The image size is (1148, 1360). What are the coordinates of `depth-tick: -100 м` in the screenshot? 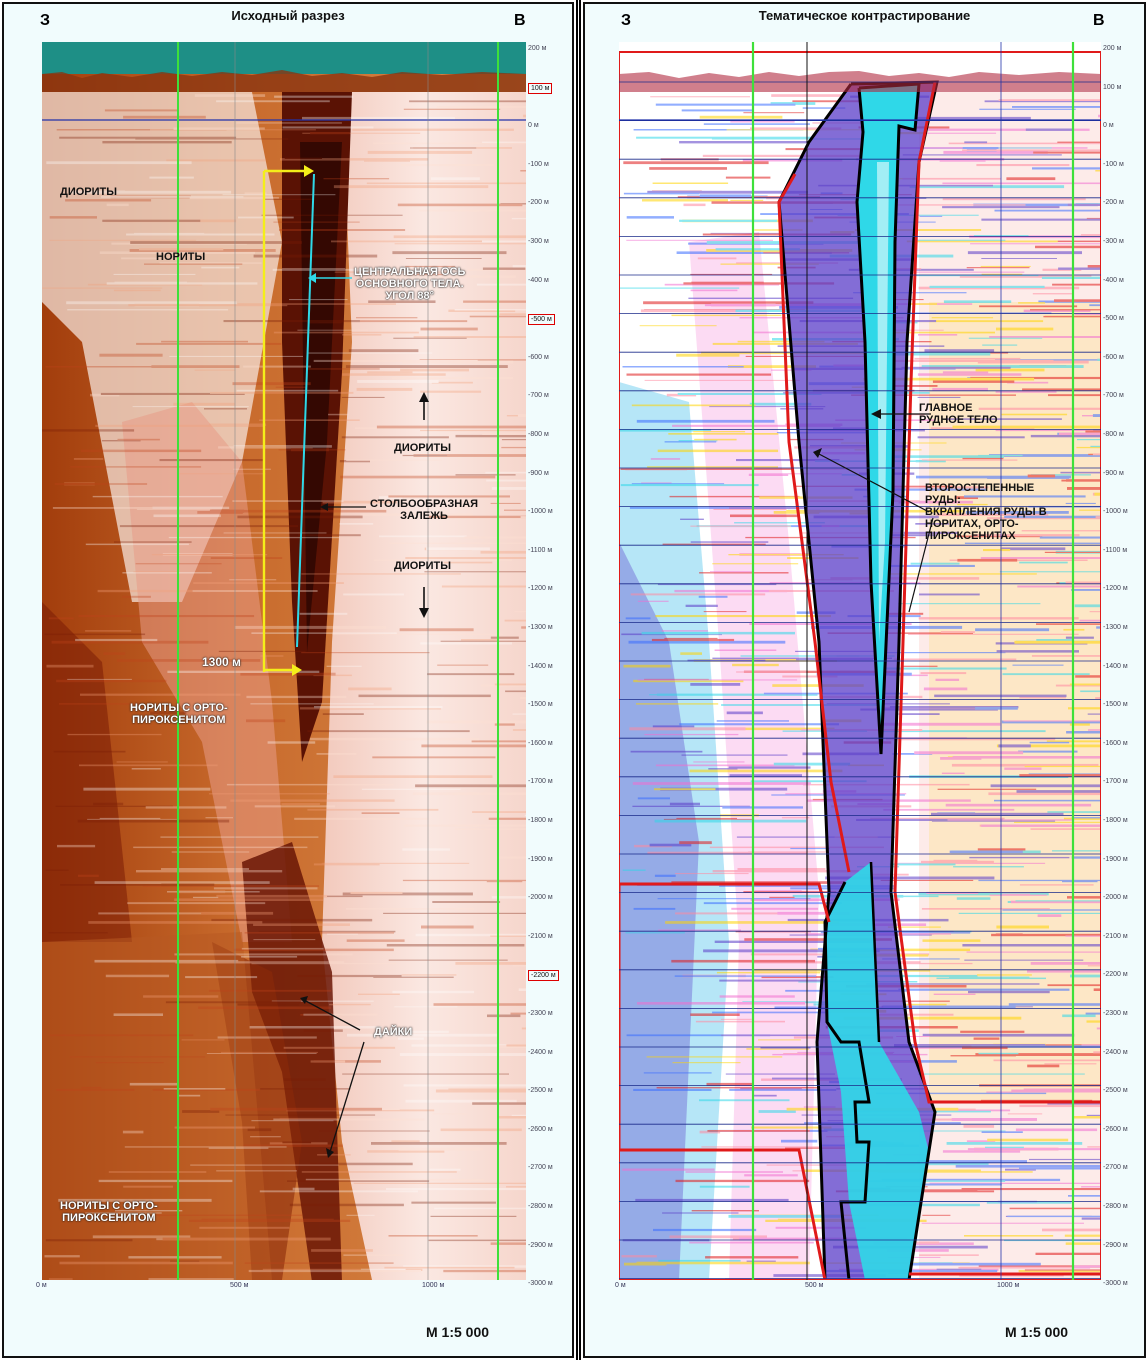 It's located at (1113, 164).